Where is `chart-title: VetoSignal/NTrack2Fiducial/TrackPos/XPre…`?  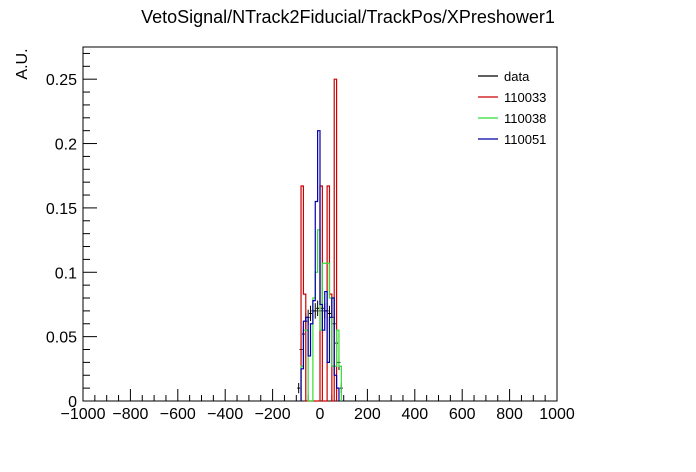 chart-title: VetoSignal/NTrack2Fiducial/TrackPos/XPre… is located at coordinates (348, 17).